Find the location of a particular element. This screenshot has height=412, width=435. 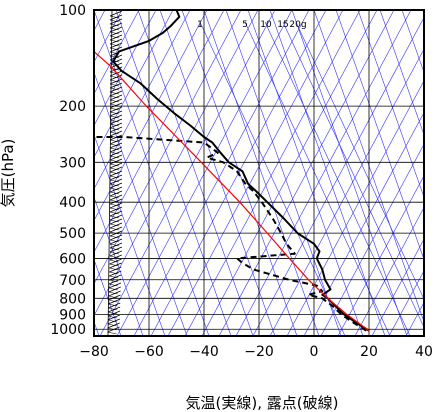

x-tick-label: 20 is located at coordinates (369, 352).